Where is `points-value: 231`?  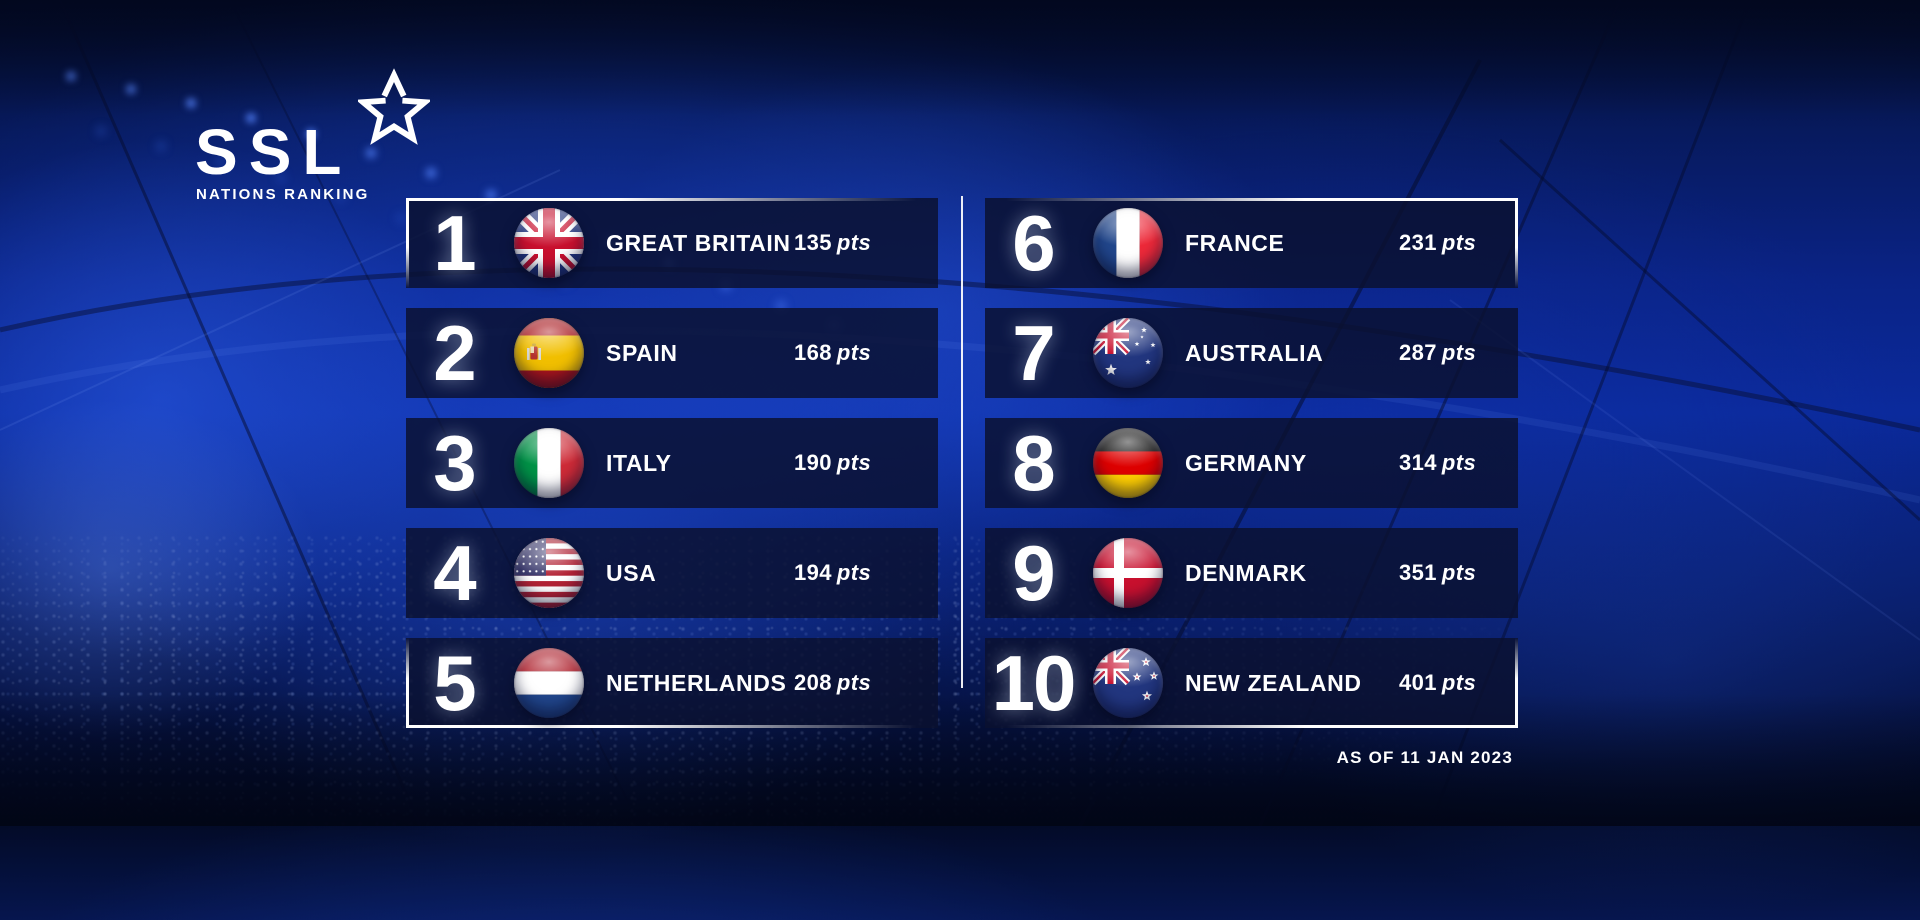
points-value: 231 is located at coordinates (1418, 242).